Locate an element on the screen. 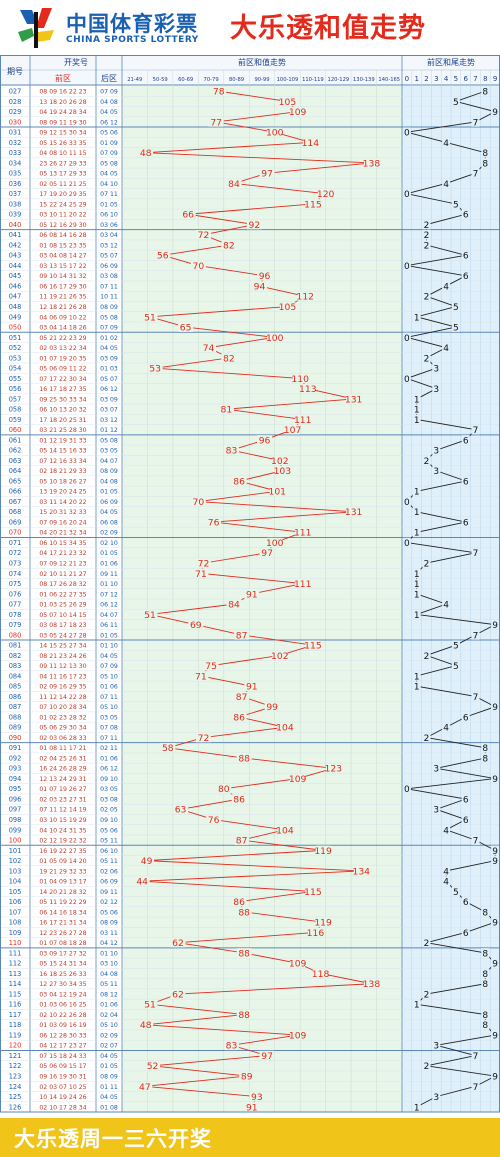 Image resolution: width=500 pixels, height=1157 pixels. sum-point-label: 94 is located at coordinates (260, 286).